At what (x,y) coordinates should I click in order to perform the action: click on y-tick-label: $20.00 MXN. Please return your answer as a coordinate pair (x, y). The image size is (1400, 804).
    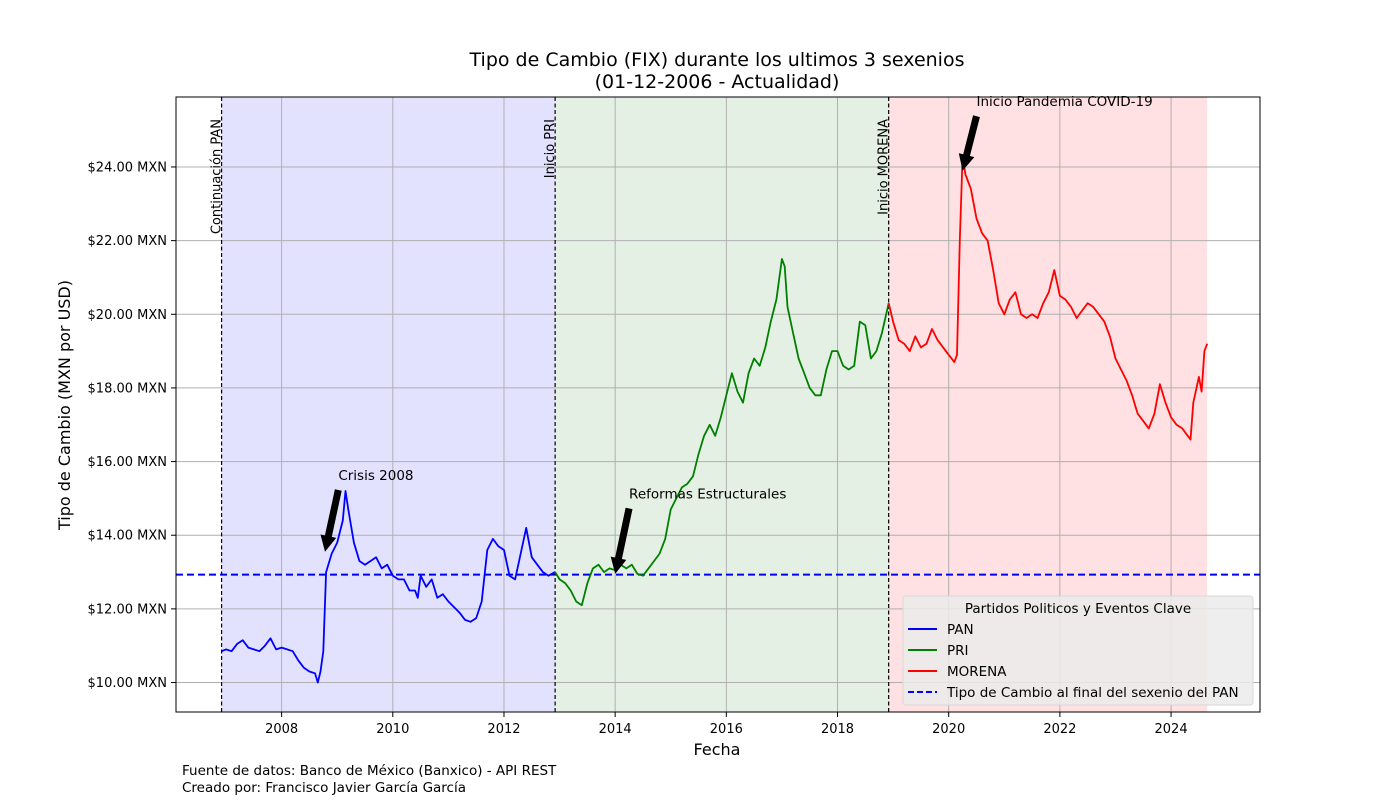
    Looking at the image, I should click on (127, 315).